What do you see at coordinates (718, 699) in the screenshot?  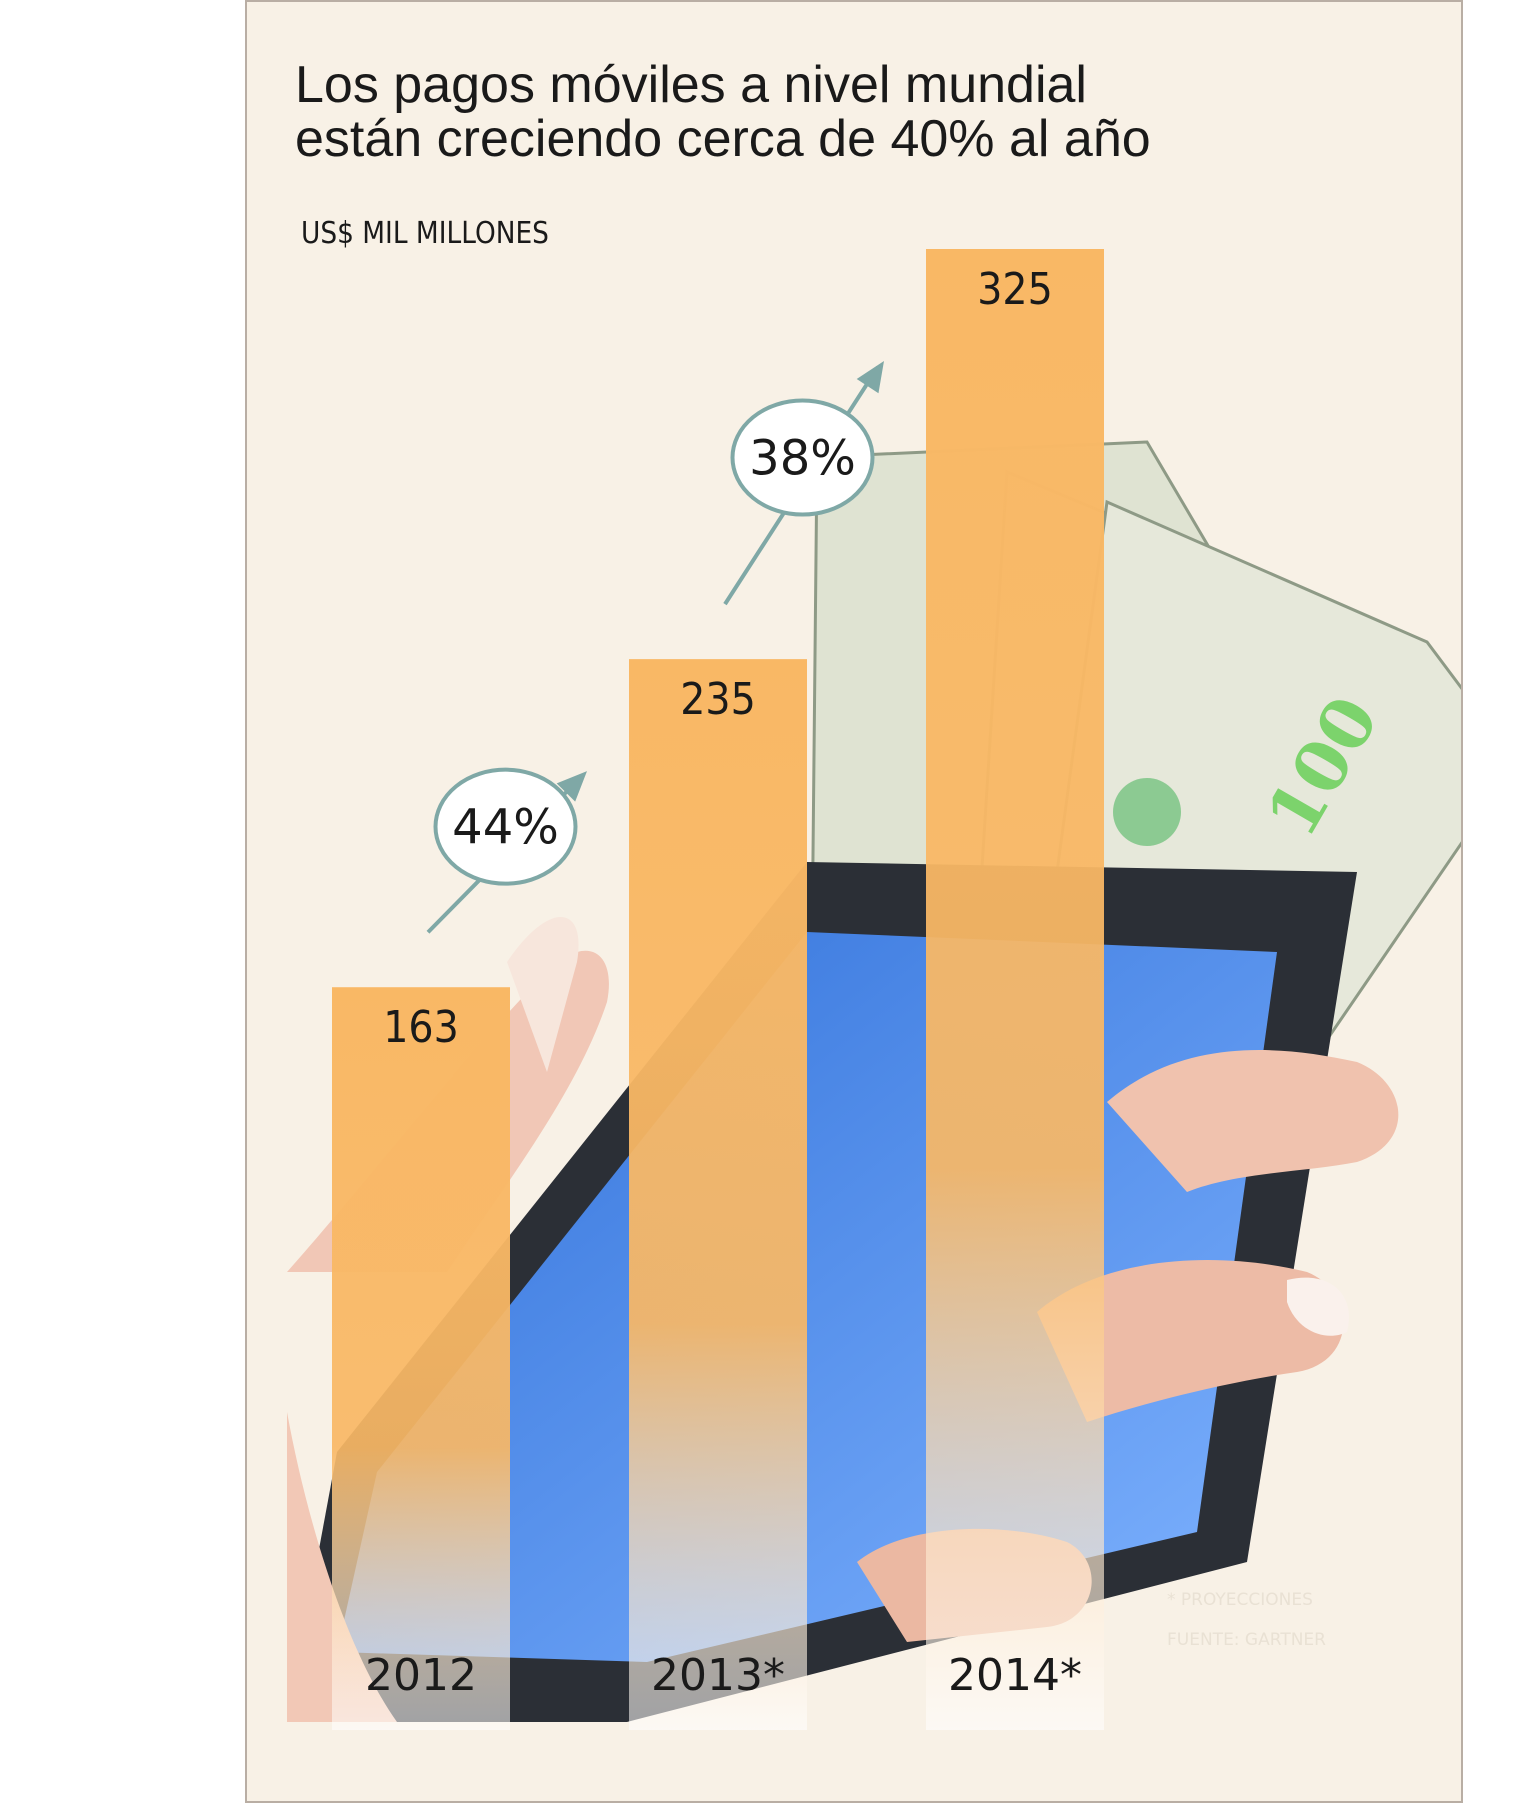 I see `value-label: 235` at bounding box center [718, 699].